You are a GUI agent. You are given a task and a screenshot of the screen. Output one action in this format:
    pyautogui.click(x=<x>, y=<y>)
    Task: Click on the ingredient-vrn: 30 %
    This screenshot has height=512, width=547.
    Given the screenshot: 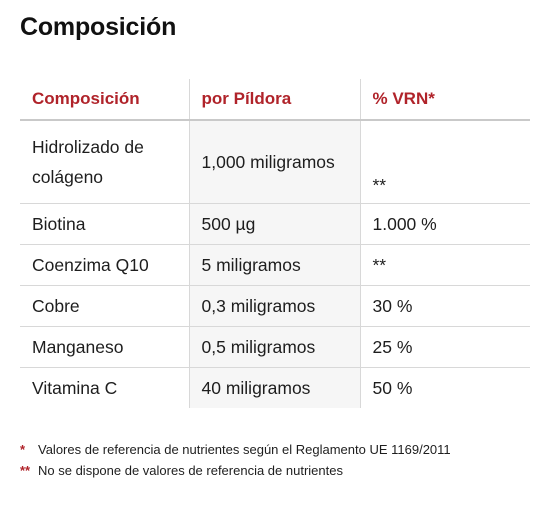 What is the action you would take?
    pyautogui.click(x=444, y=306)
    